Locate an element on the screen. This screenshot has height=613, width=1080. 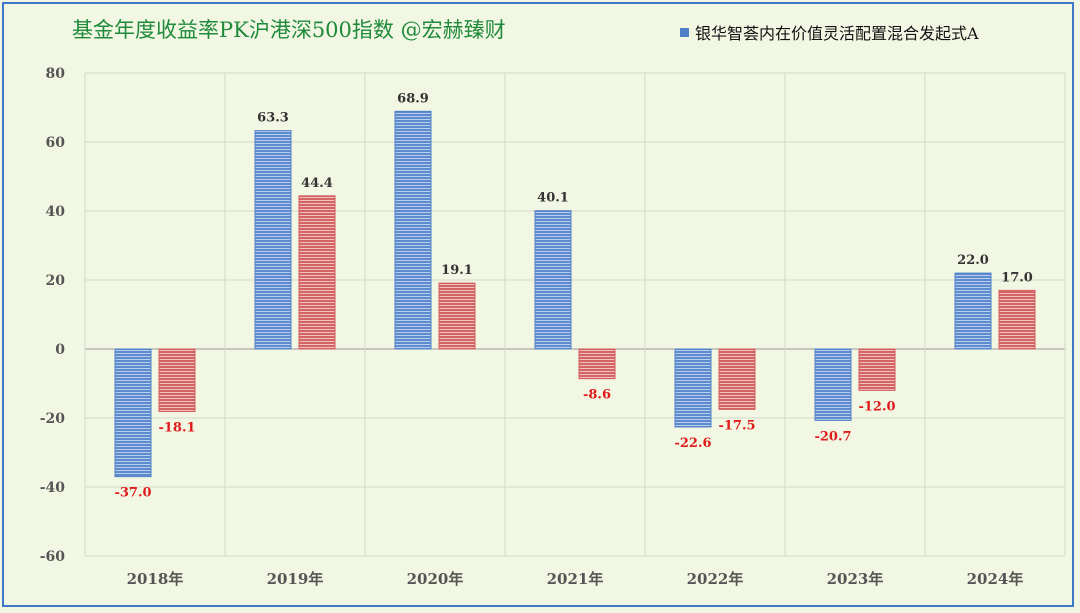
x-tick-label: 2021年 is located at coordinates (575, 579).